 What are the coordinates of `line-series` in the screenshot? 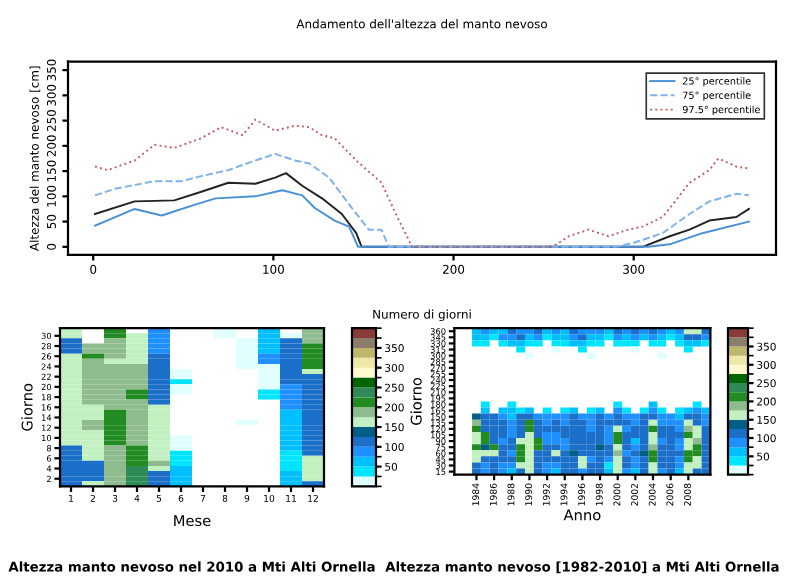 It's located at (422, 200).